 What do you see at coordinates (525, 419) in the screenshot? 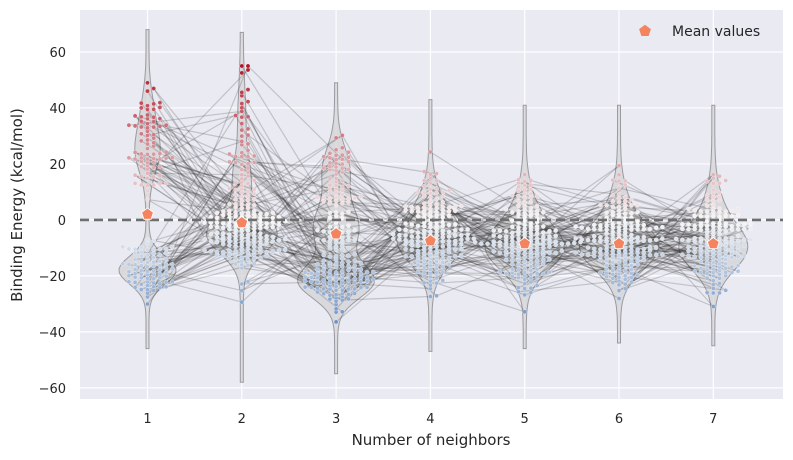
I see `x-tick-label: 5` at bounding box center [525, 419].